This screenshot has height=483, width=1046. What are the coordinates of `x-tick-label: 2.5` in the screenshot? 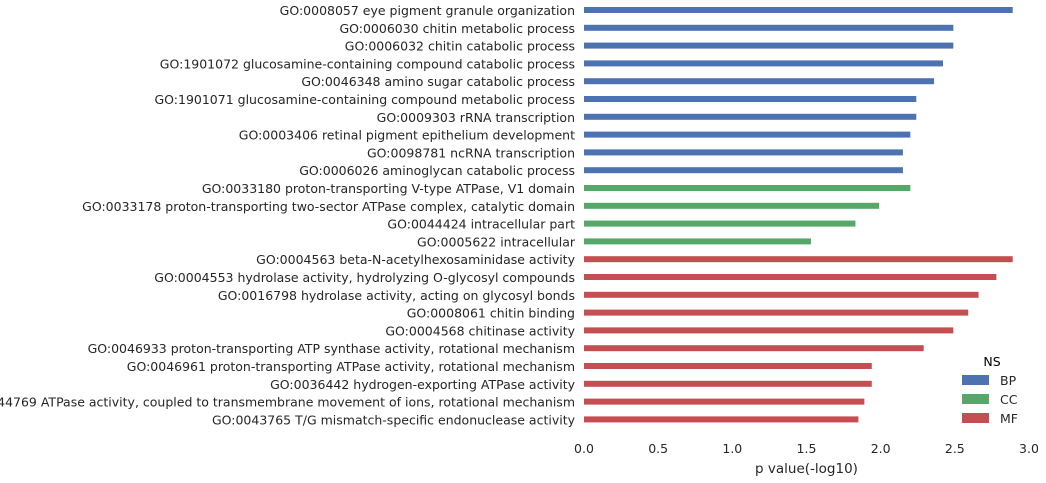 It's located at (955, 448).